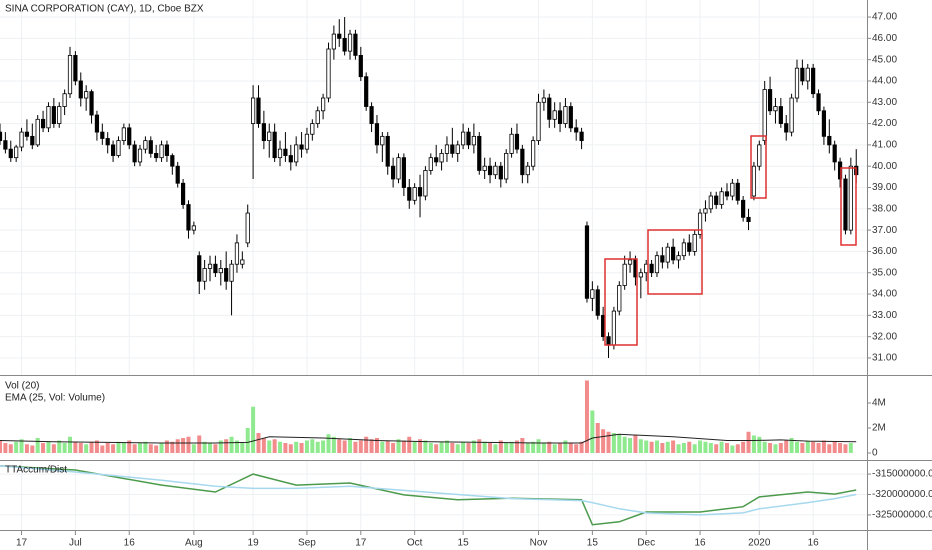  What do you see at coordinates (759, 543) in the screenshot?
I see `x-tick-label: 2020` at bounding box center [759, 543].